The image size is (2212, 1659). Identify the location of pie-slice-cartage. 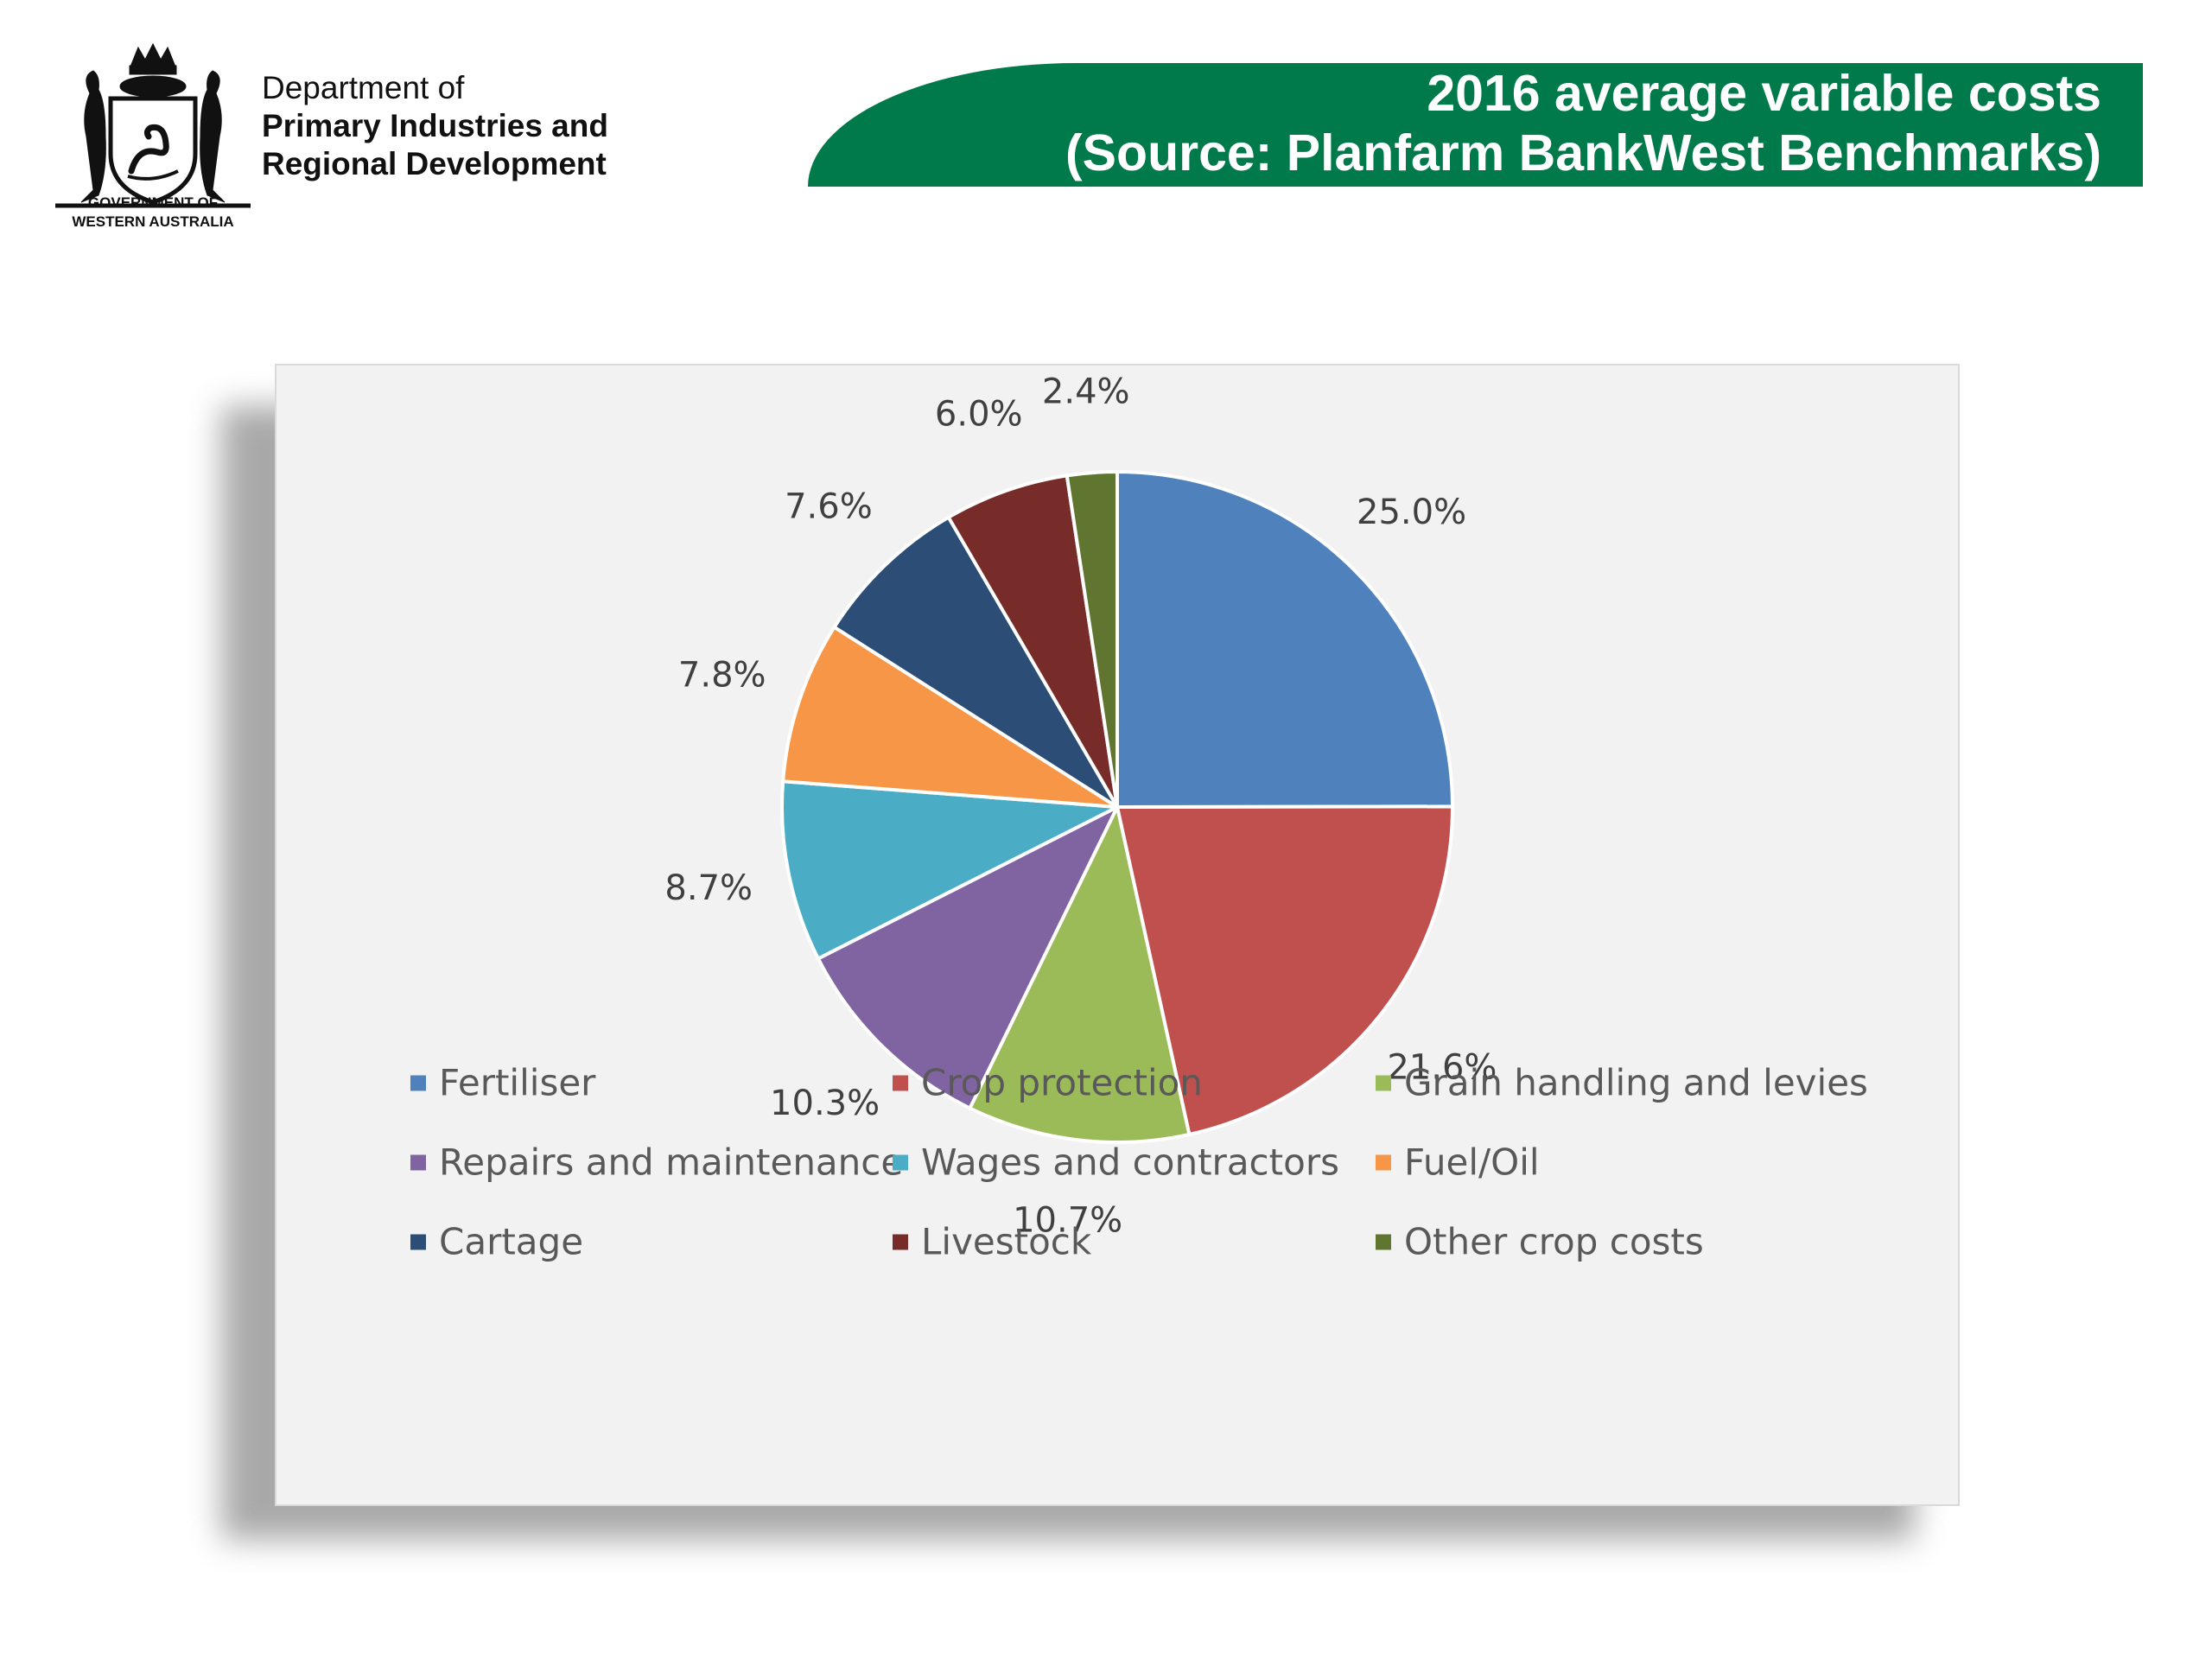
(975, 662).